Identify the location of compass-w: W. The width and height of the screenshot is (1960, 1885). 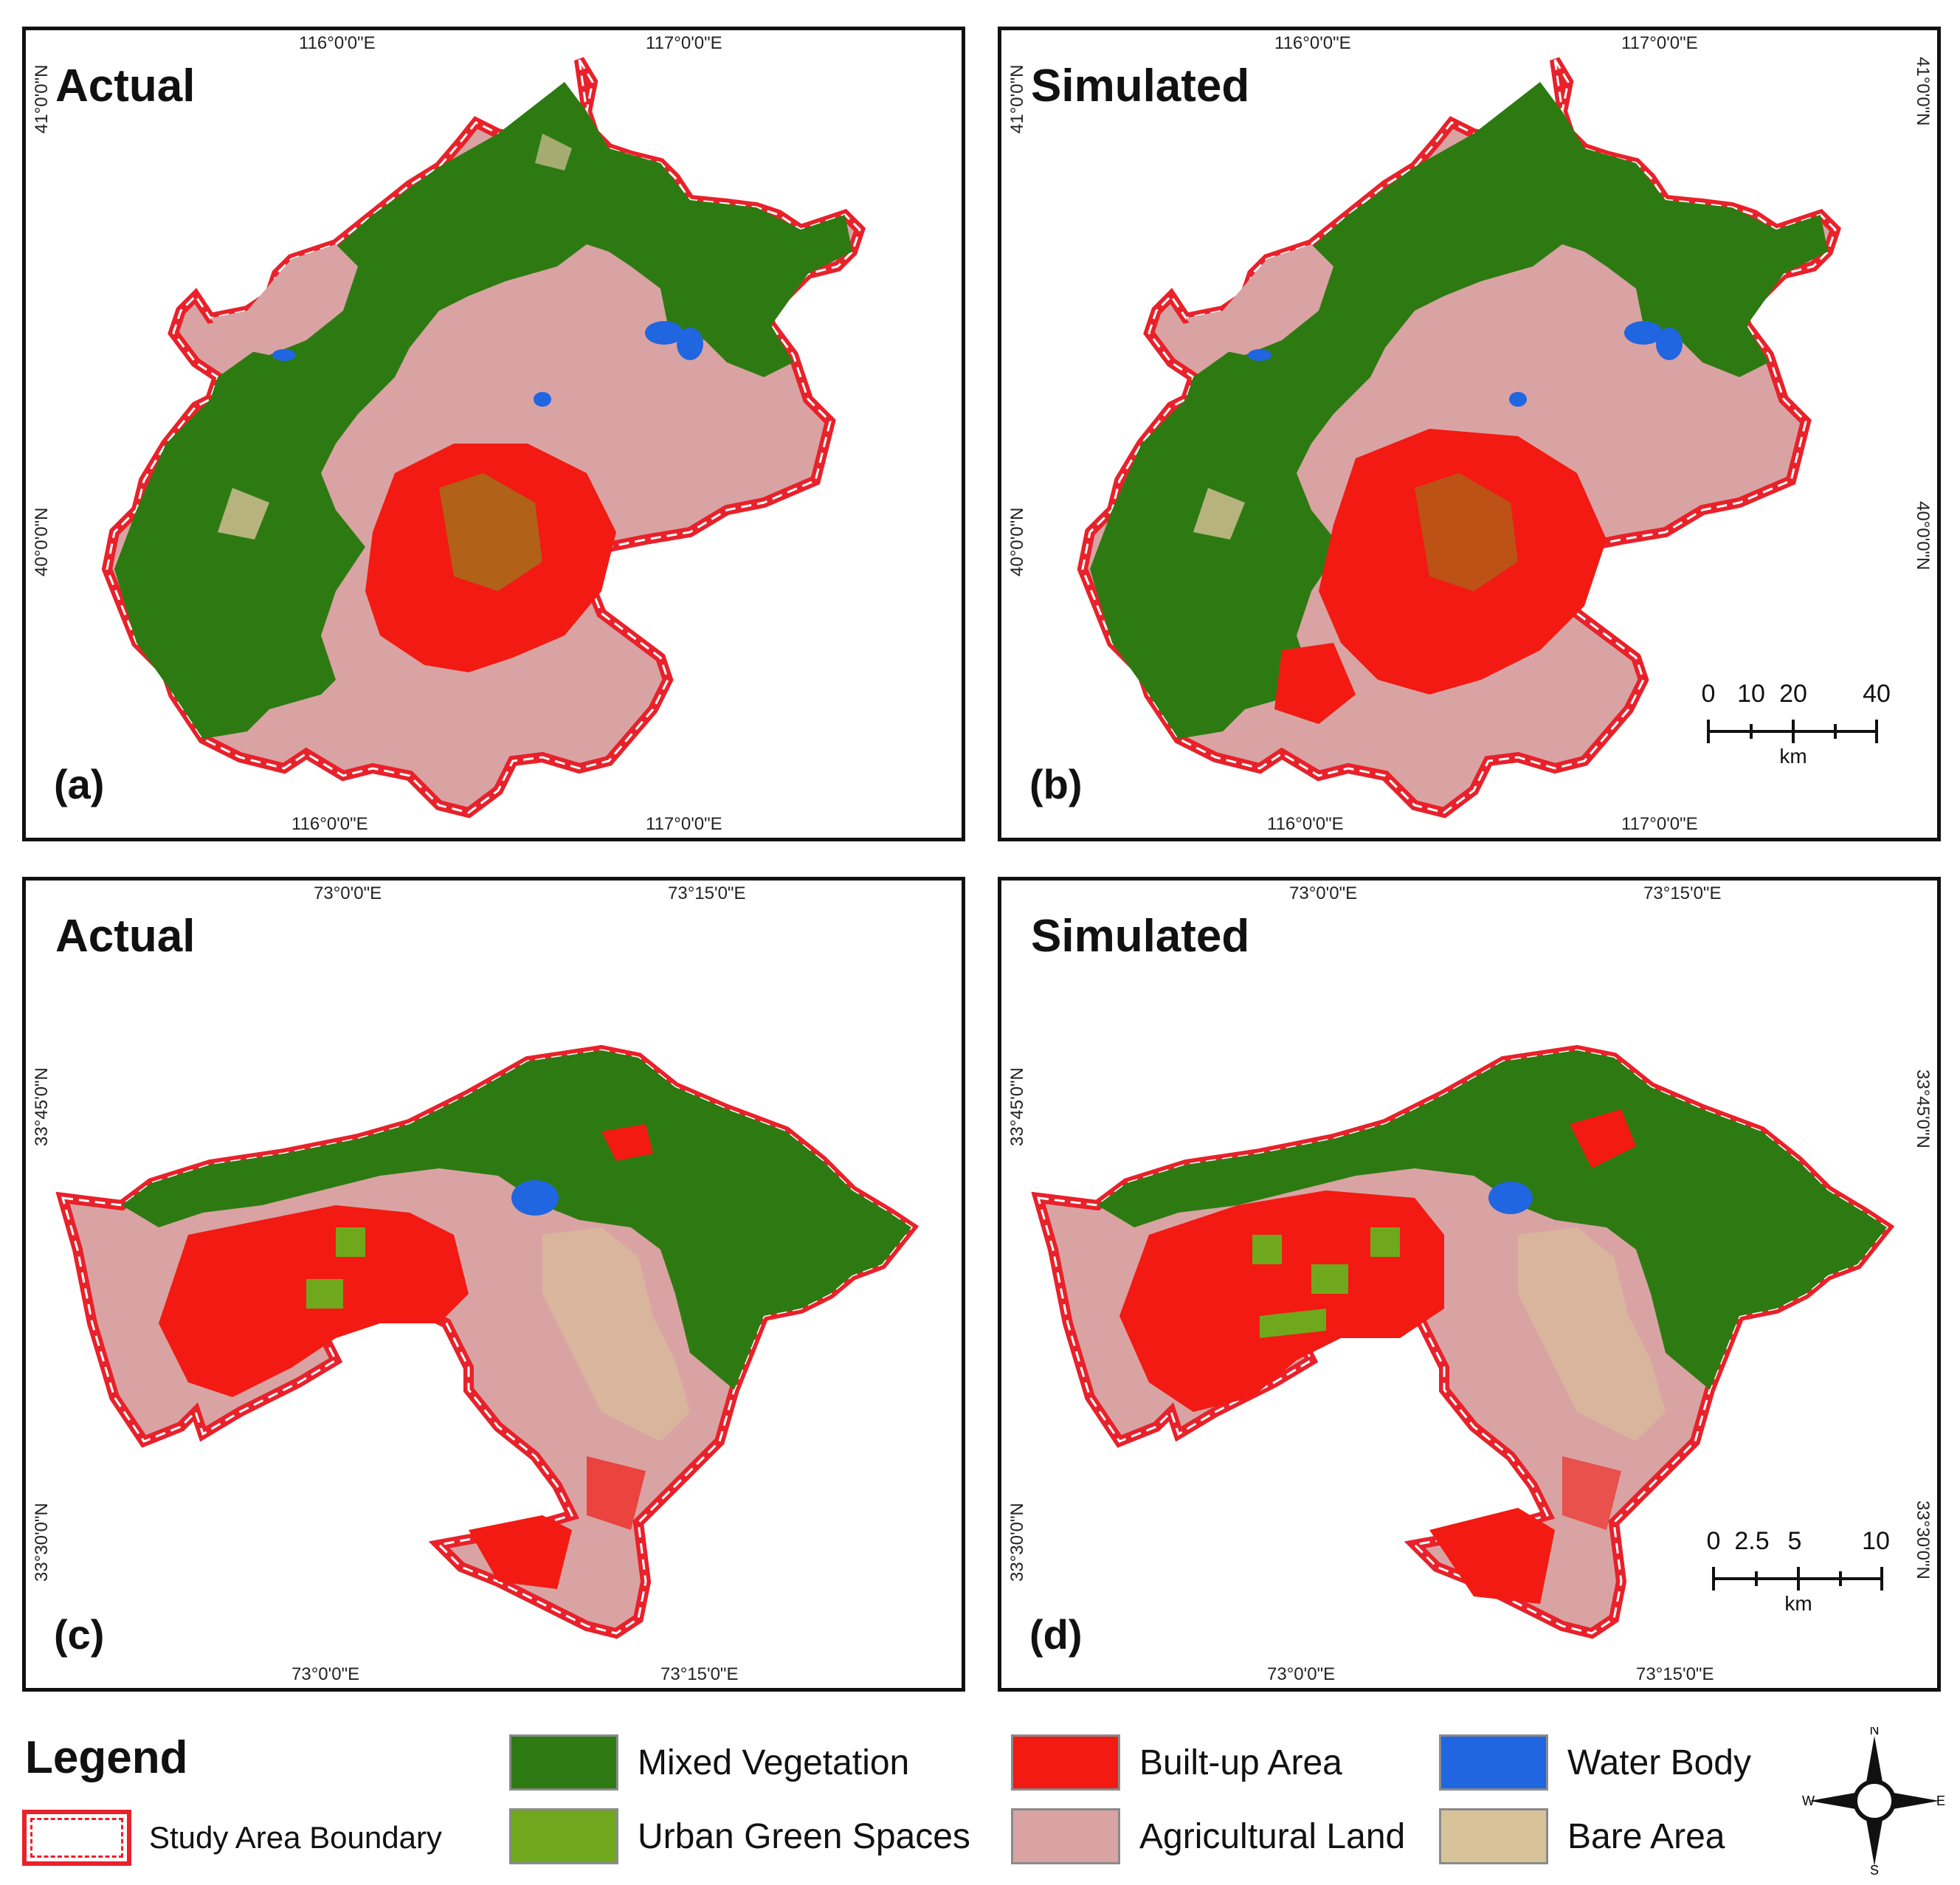
(1808, 1801).